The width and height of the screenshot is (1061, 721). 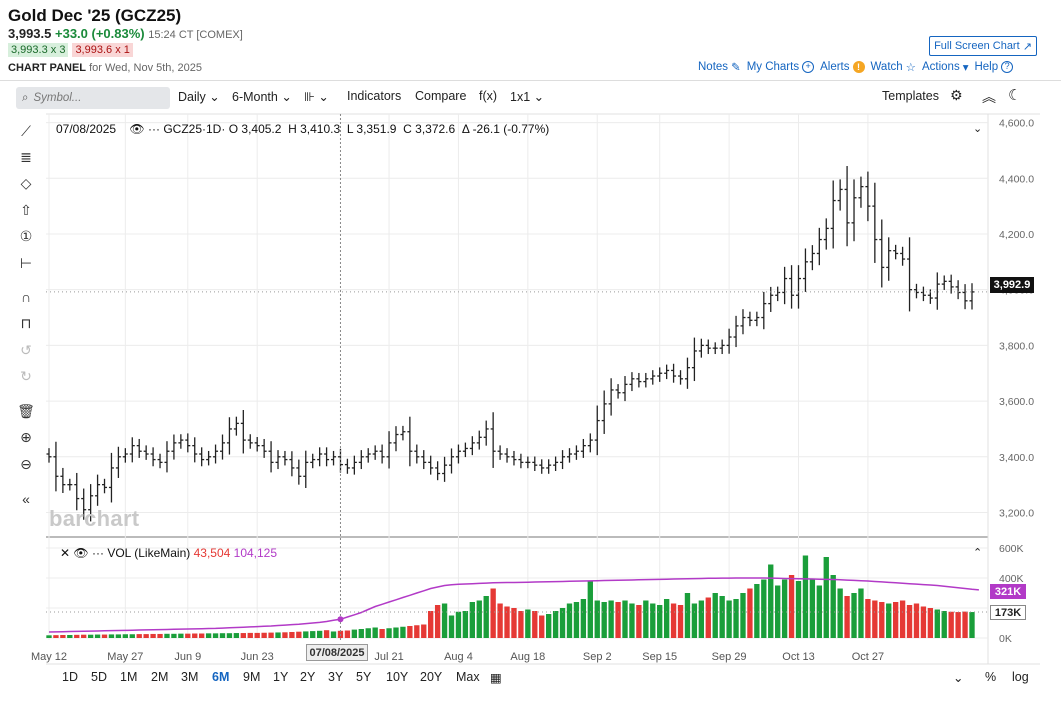 What do you see at coordinates (945, 67) in the screenshot?
I see `actions-menu: Actions ▾` at bounding box center [945, 67].